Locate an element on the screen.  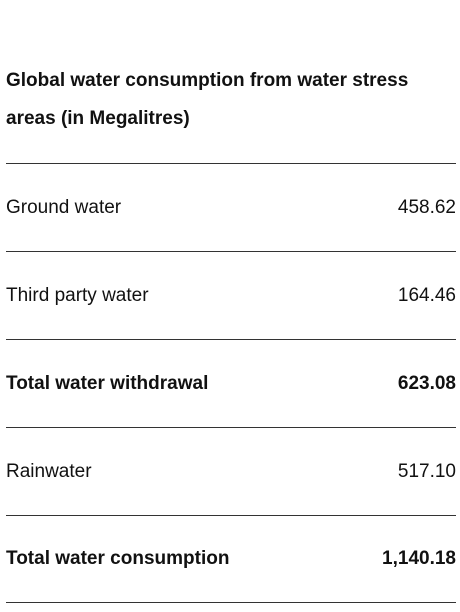
row-value: 458.62 is located at coordinates (426, 207).